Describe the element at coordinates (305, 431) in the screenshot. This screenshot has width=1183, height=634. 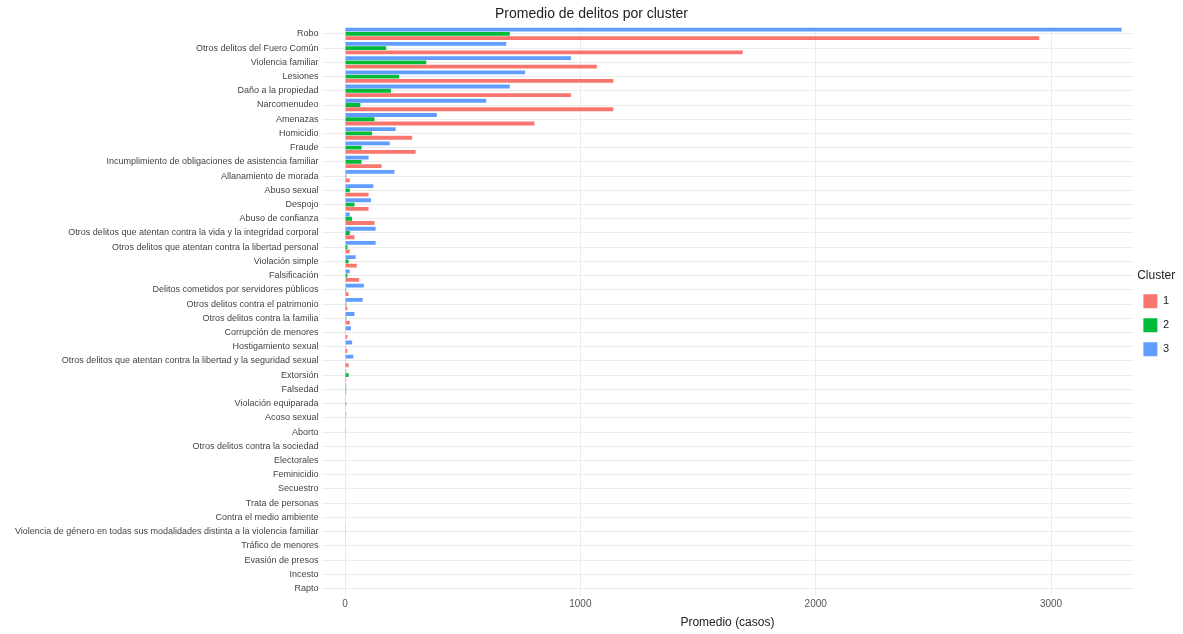
I see `y-tick-label: Aborto` at that location.